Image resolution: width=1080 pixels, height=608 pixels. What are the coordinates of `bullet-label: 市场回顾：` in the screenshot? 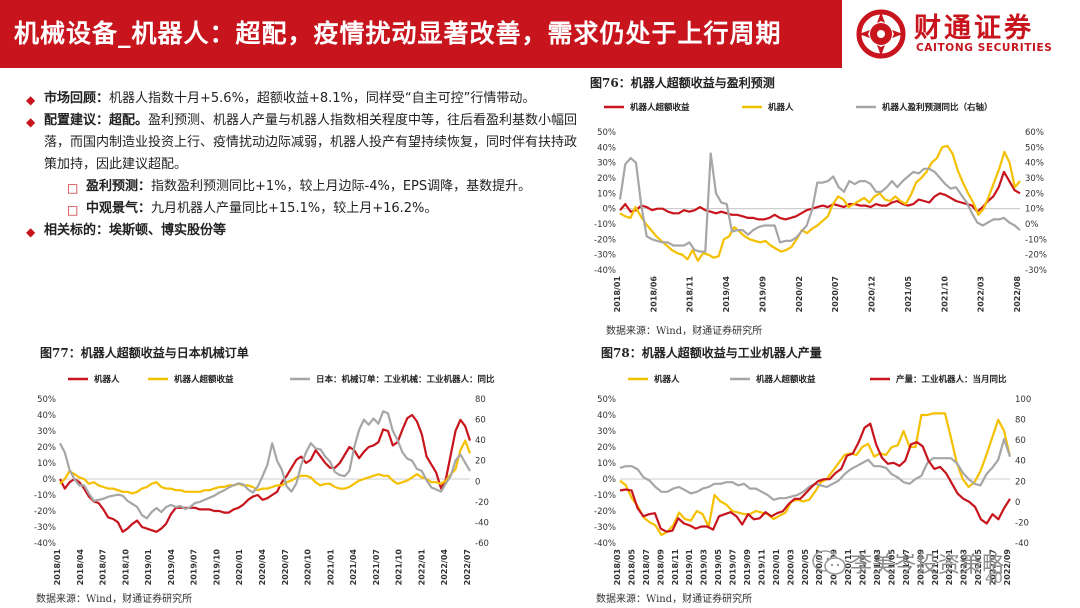 It's located at (77, 98).